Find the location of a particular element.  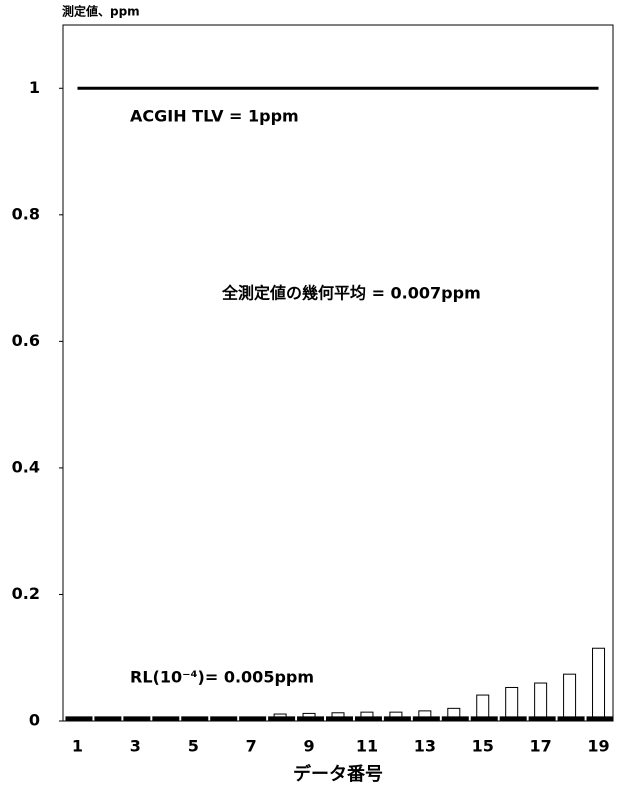

y-tick-label: 0.8 is located at coordinates (26, 213).